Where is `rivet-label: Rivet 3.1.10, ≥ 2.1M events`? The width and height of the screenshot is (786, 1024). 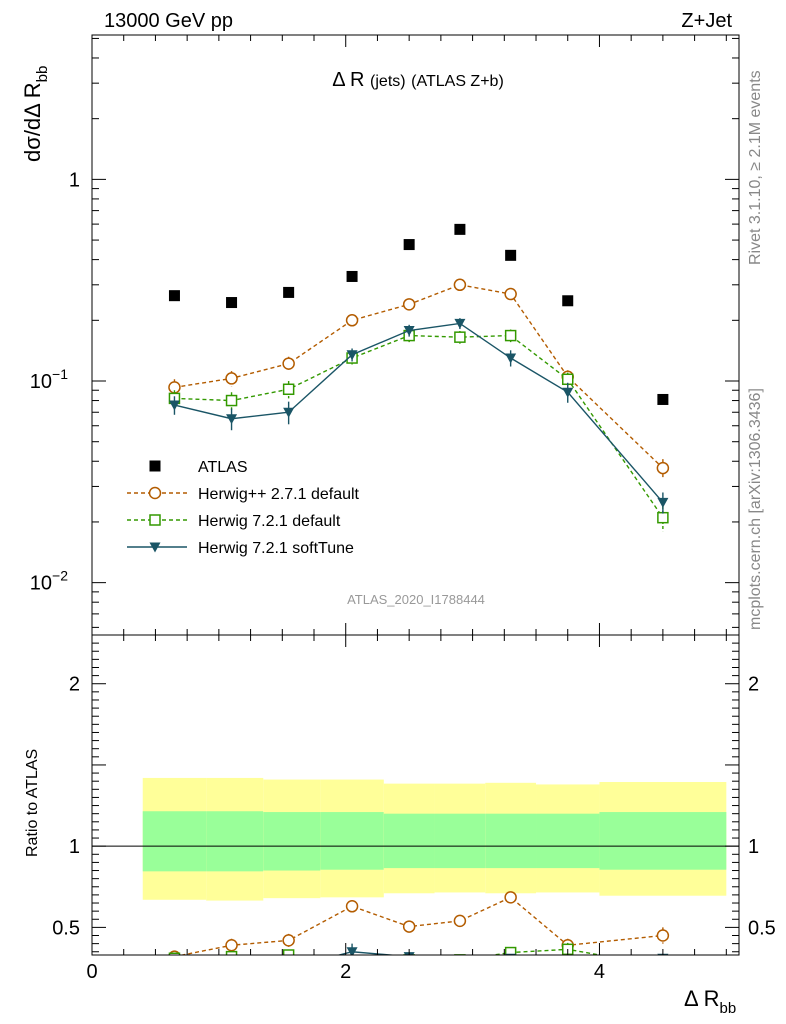 rivet-label: Rivet 3.1.10, ≥ 2.1M events is located at coordinates (755, 167).